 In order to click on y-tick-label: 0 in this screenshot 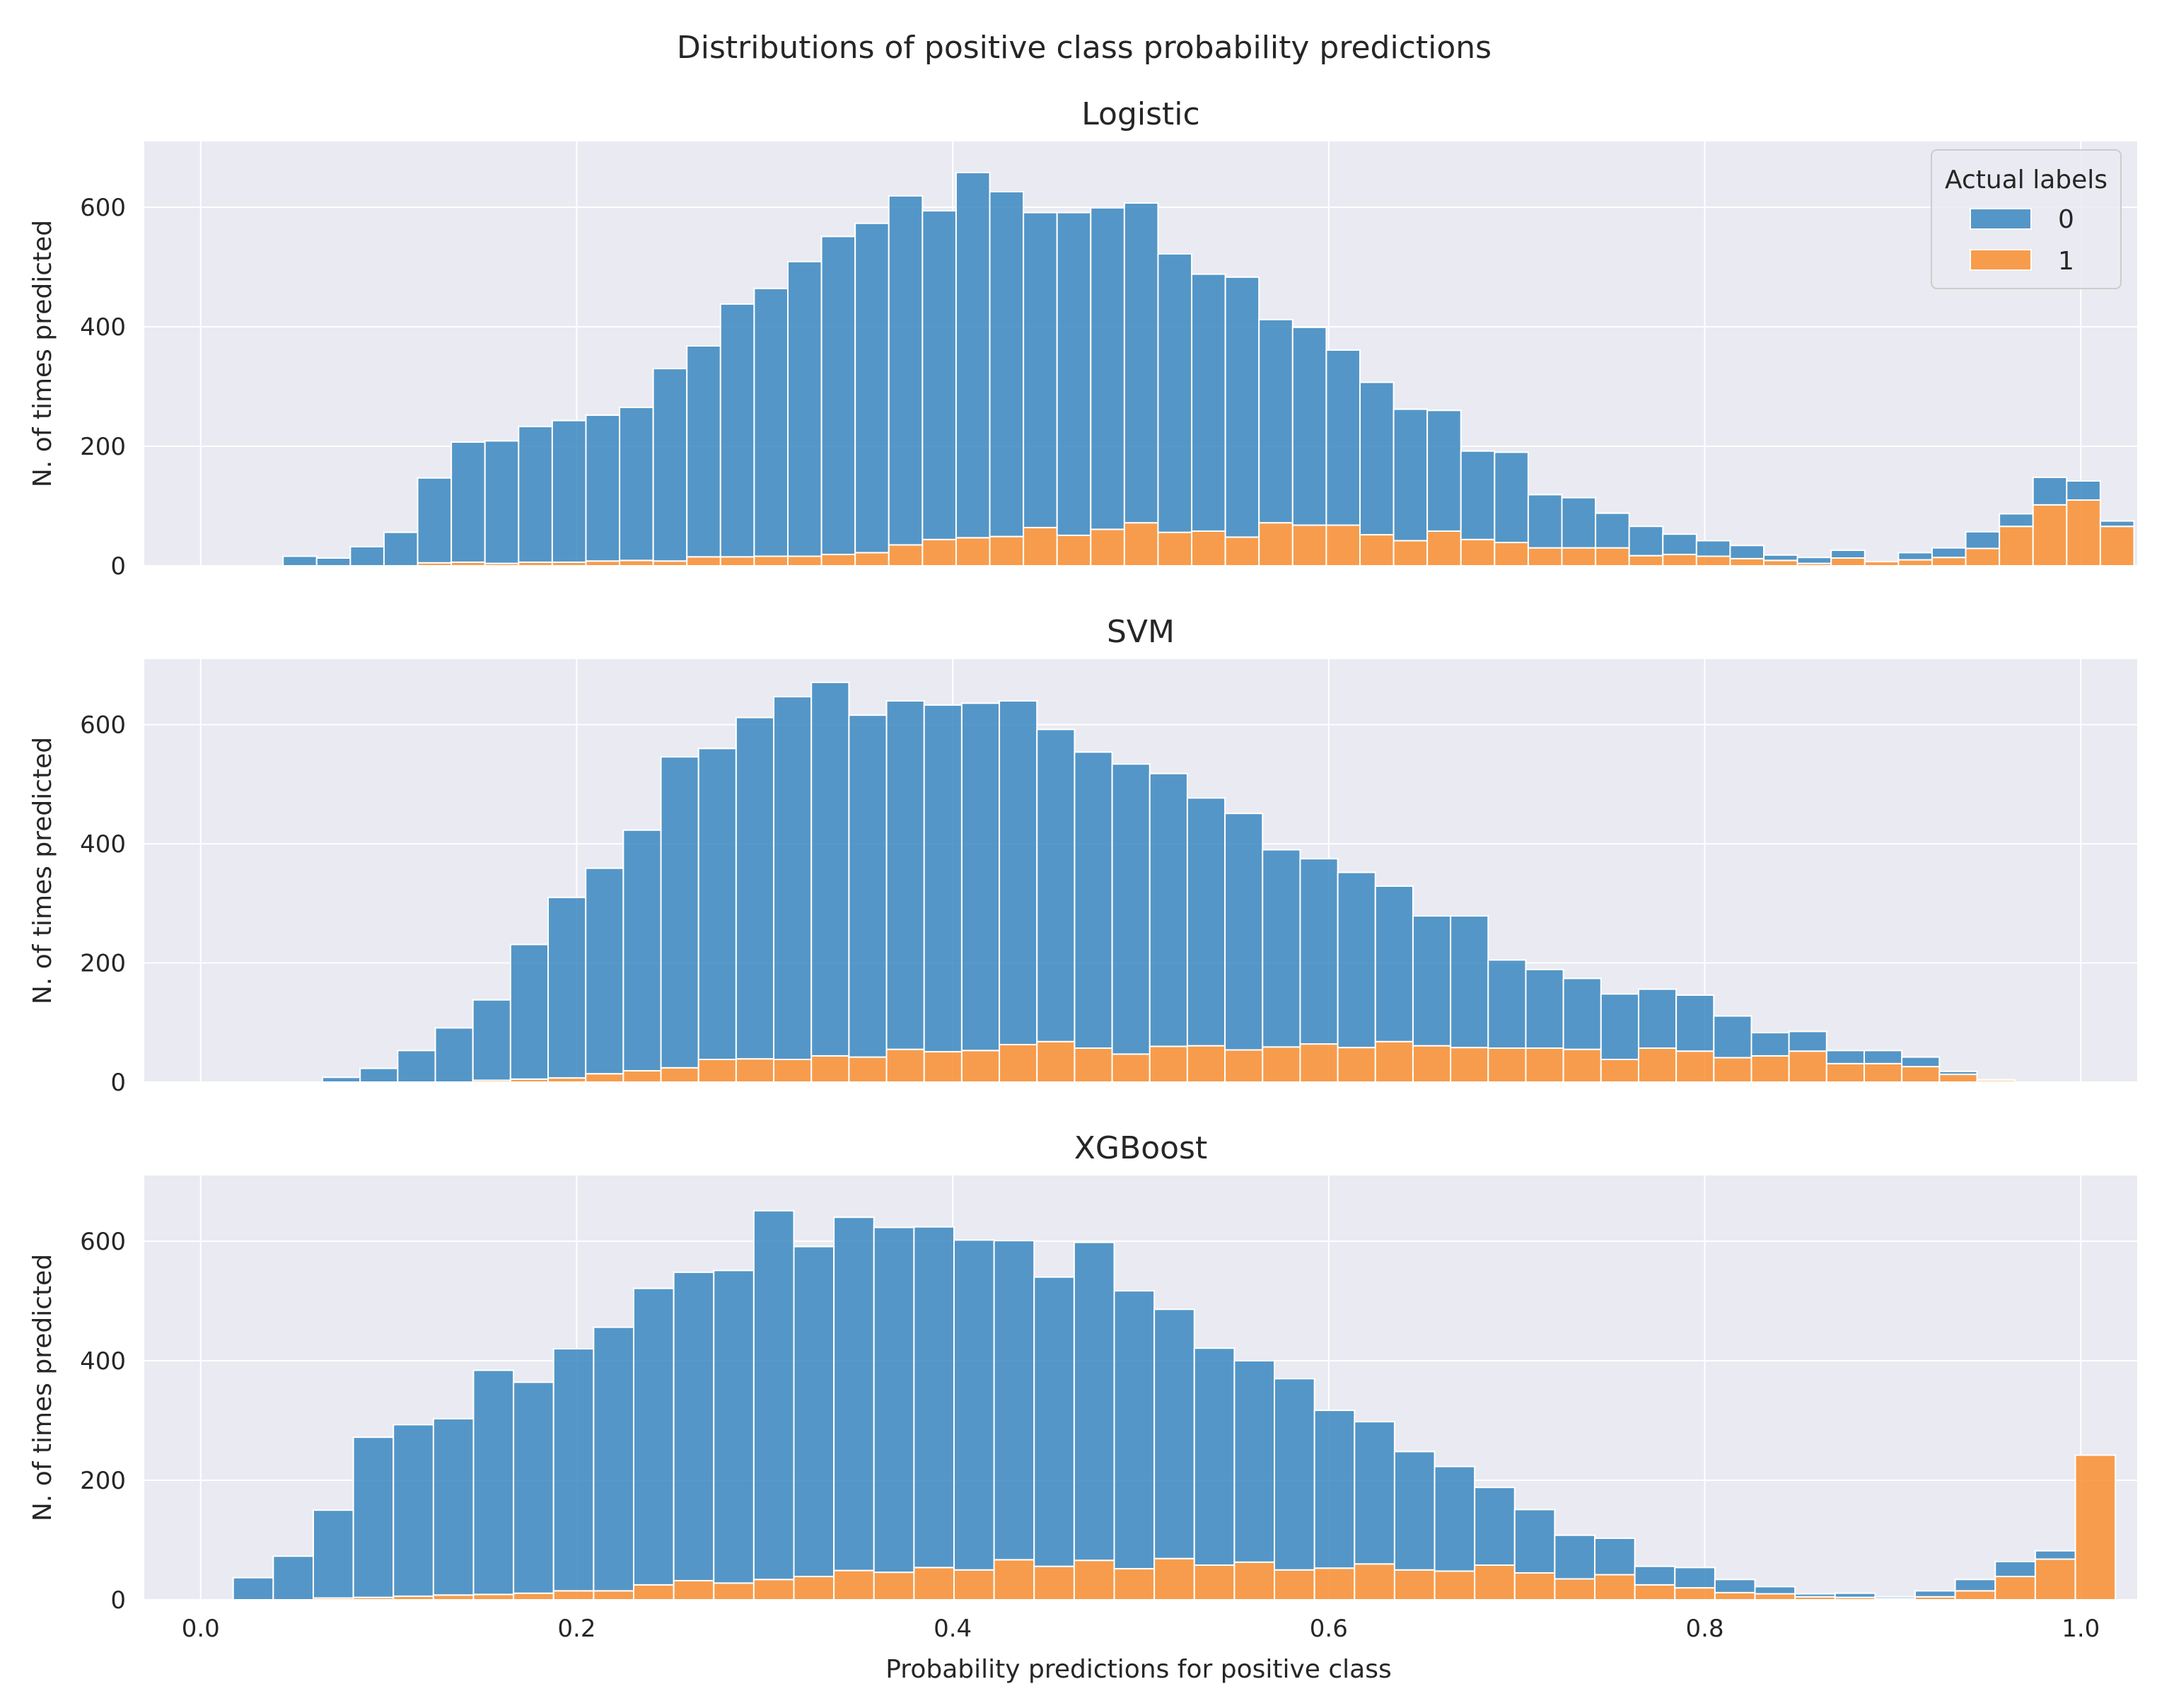, I will do `click(118, 1083)`.